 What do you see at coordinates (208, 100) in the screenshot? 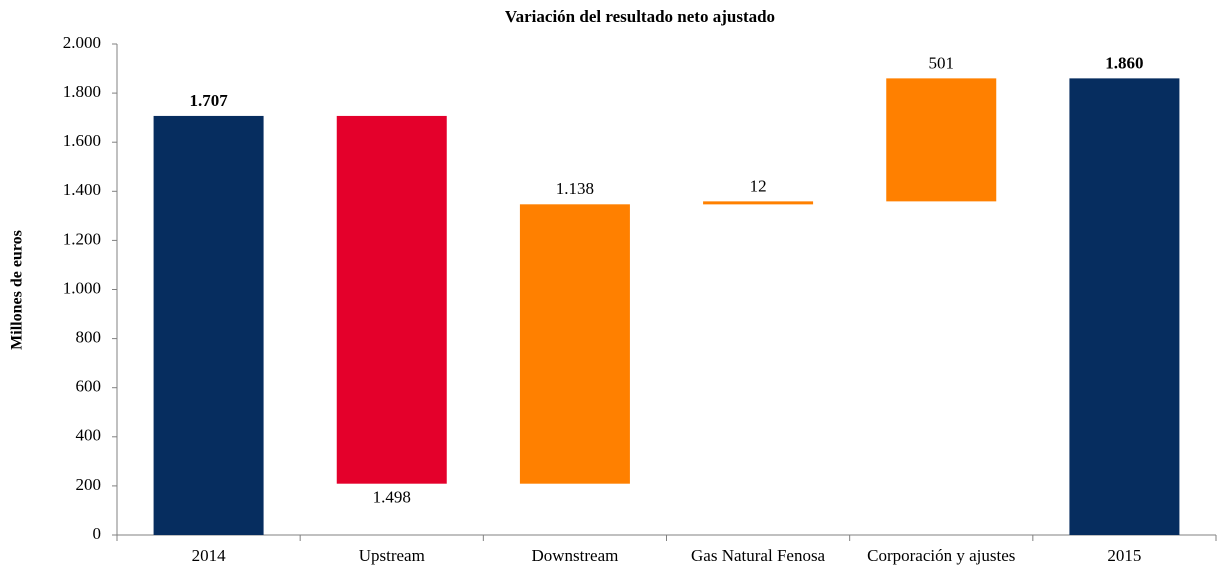
I see `value-label: 1.707` at bounding box center [208, 100].